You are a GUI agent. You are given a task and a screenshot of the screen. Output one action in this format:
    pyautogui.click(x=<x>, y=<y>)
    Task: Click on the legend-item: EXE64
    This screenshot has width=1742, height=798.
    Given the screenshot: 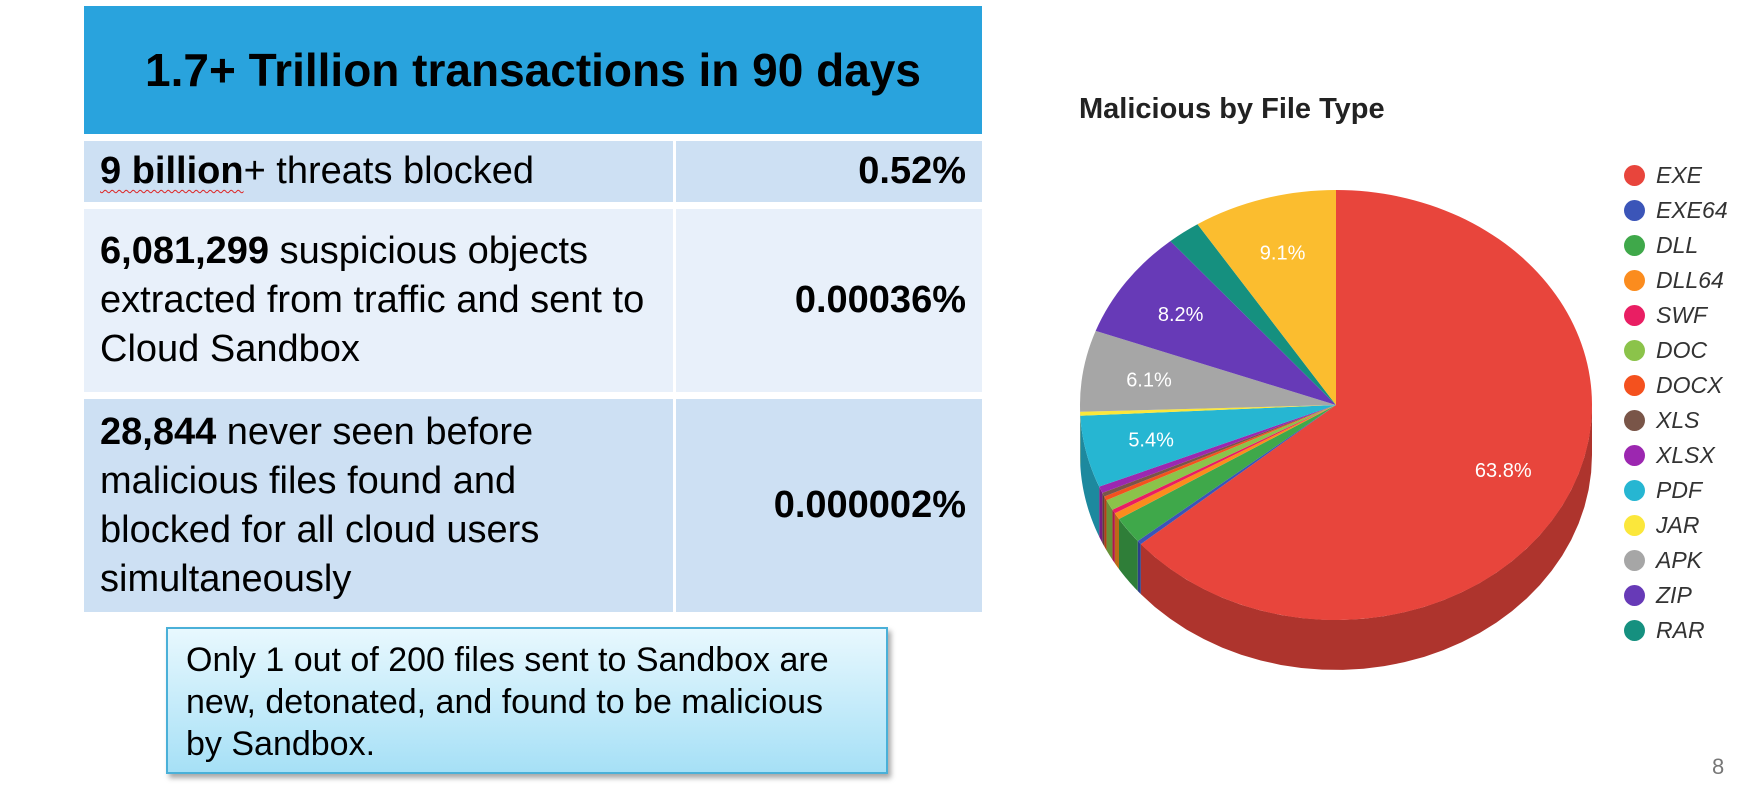 What is the action you would take?
    pyautogui.click(x=1676, y=210)
    